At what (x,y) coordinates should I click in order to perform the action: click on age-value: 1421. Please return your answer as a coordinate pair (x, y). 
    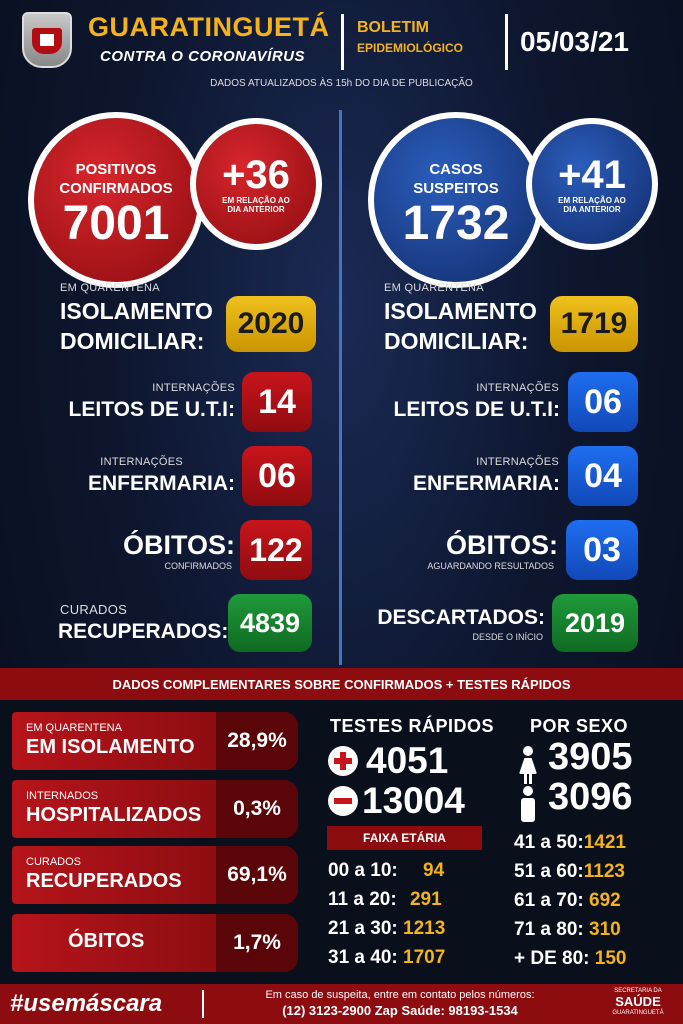
    Looking at the image, I should click on (605, 842).